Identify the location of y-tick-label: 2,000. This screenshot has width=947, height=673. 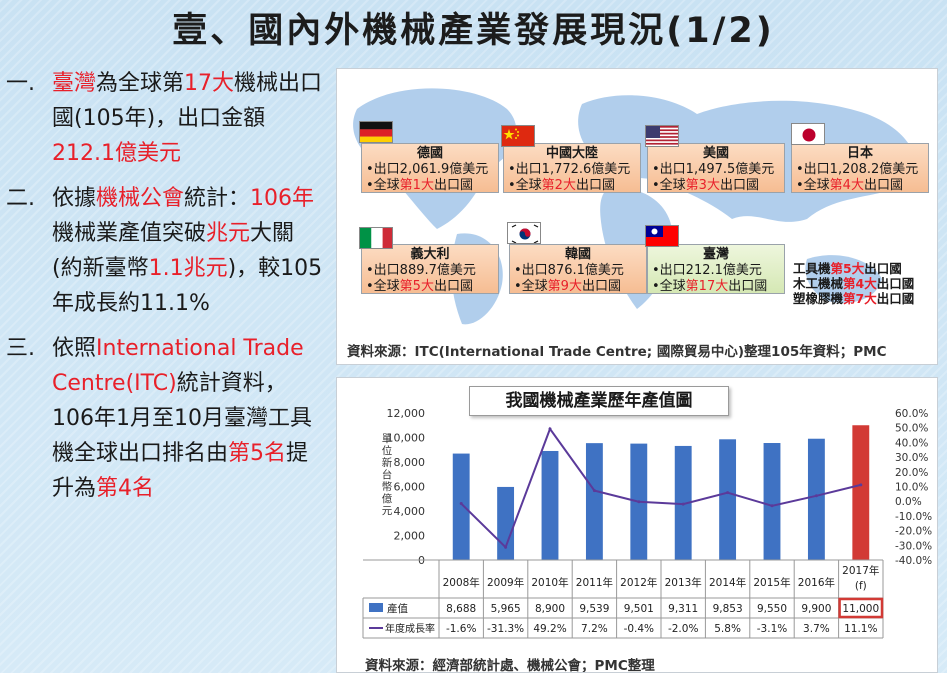
(410, 536).